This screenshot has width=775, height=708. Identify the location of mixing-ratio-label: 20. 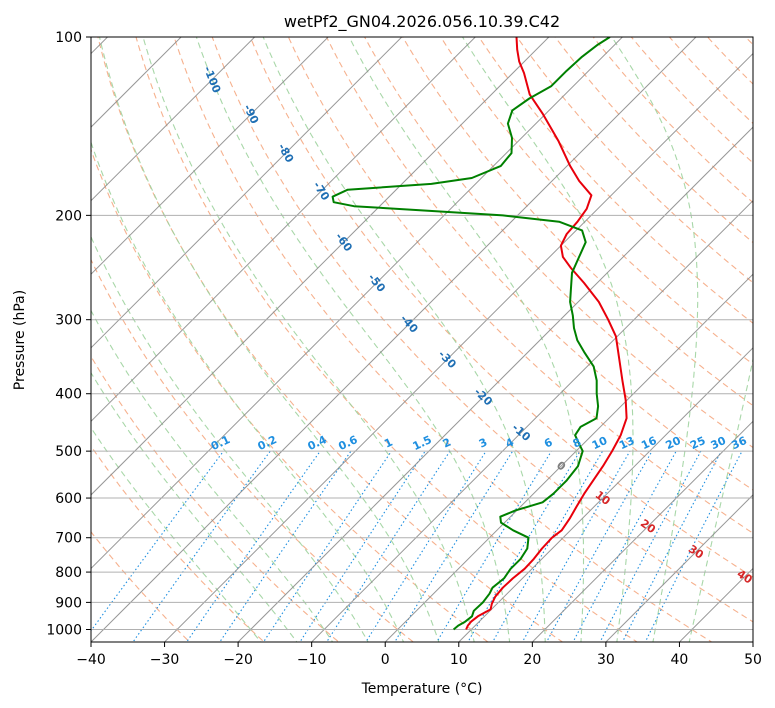
(674, 443).